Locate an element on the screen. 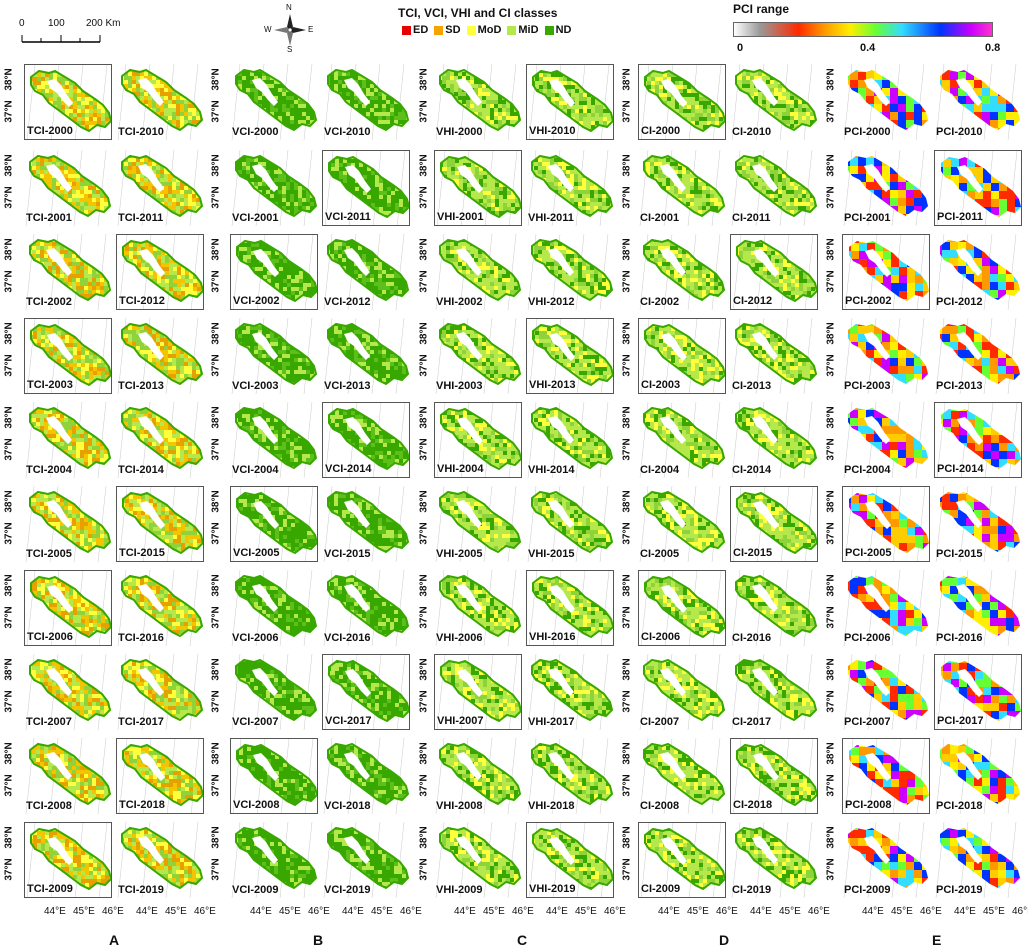 Image resolution: width=1028 pixels, height=952 pixels. map-tile-vhi-2003: VHI-2003 is located at coordinates (478, 356).